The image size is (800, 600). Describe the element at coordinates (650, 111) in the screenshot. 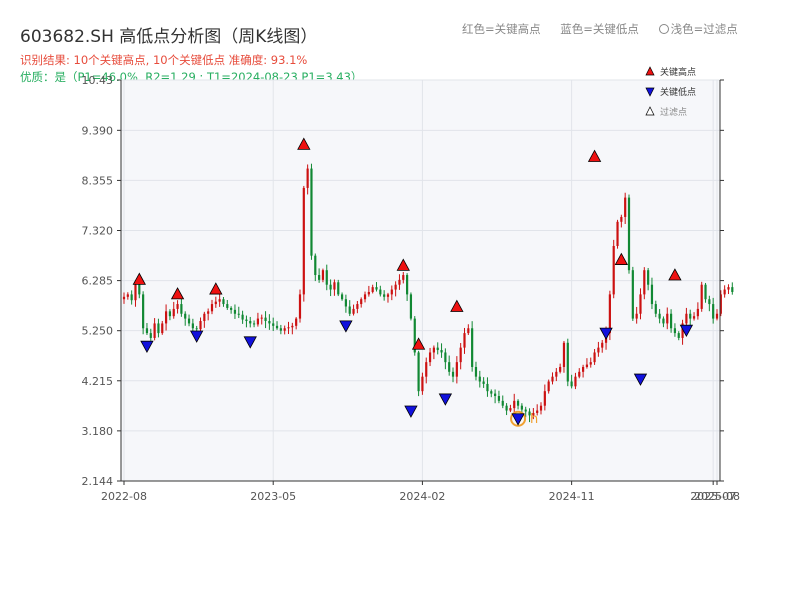

I see `legend-filtered-icon` at that location.